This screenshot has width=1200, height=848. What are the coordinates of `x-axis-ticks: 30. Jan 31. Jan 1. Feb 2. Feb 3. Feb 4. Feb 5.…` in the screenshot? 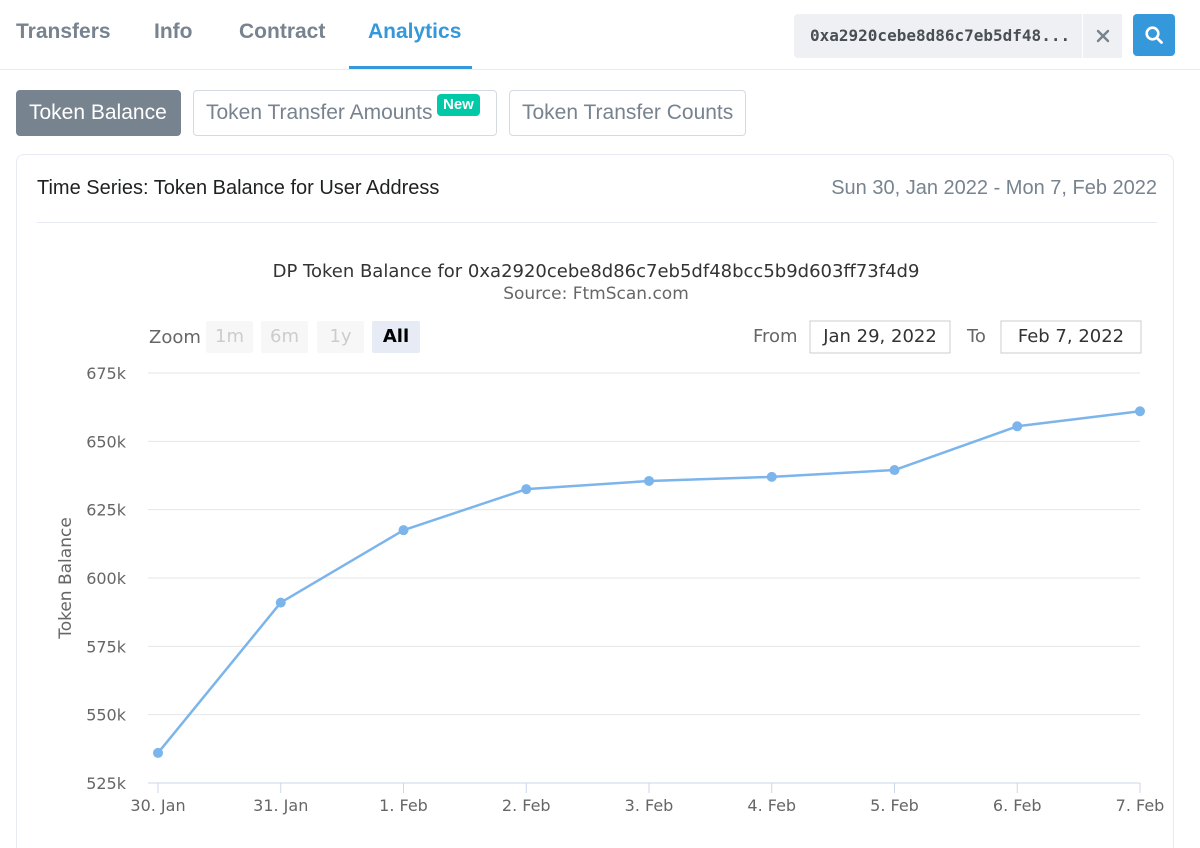 It's located at (647, 799).